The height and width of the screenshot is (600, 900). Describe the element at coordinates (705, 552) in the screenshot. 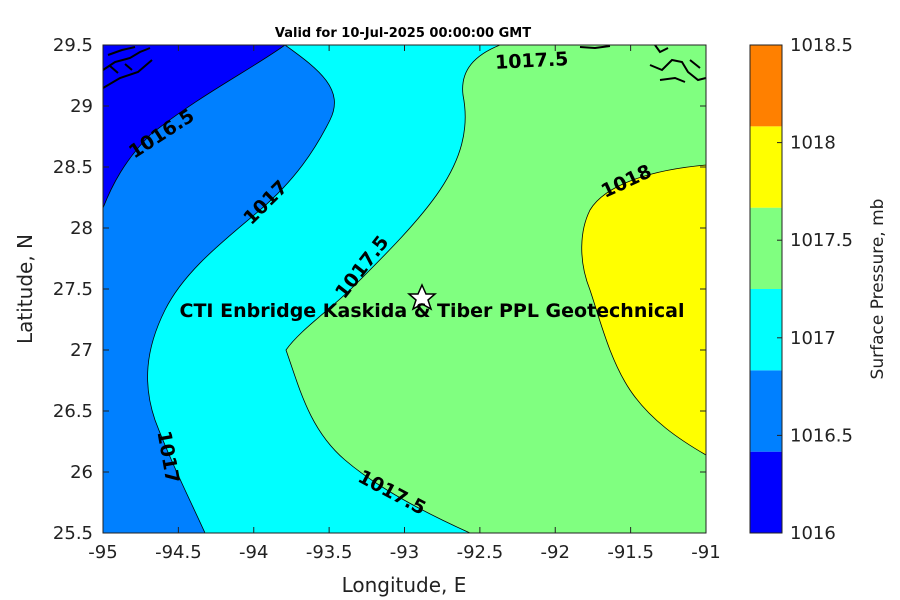

I see `x-tick-label: -91` at that location.